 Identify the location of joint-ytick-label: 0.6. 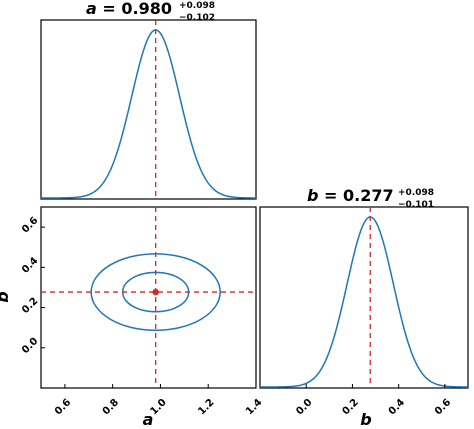
(30, 225).